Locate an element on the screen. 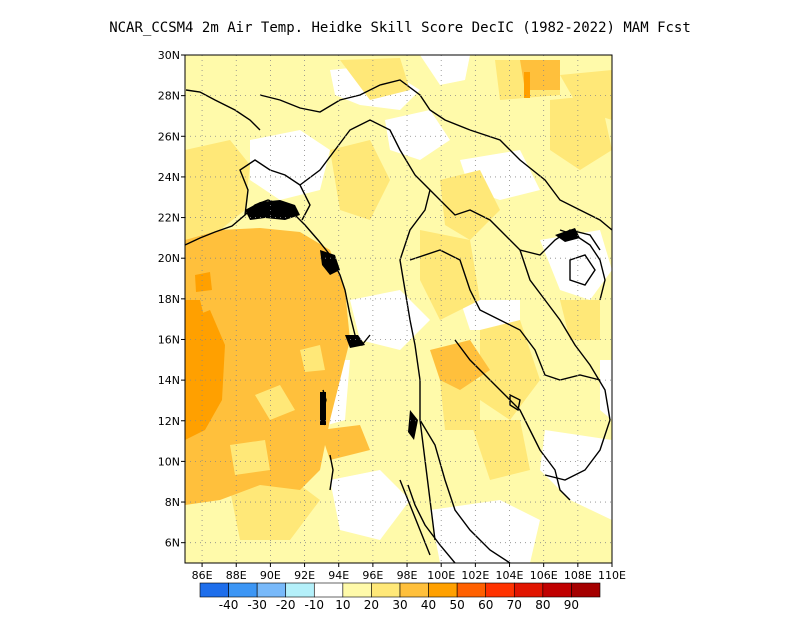  lon-tick-label: 104E is located at coordinates (510, 575).